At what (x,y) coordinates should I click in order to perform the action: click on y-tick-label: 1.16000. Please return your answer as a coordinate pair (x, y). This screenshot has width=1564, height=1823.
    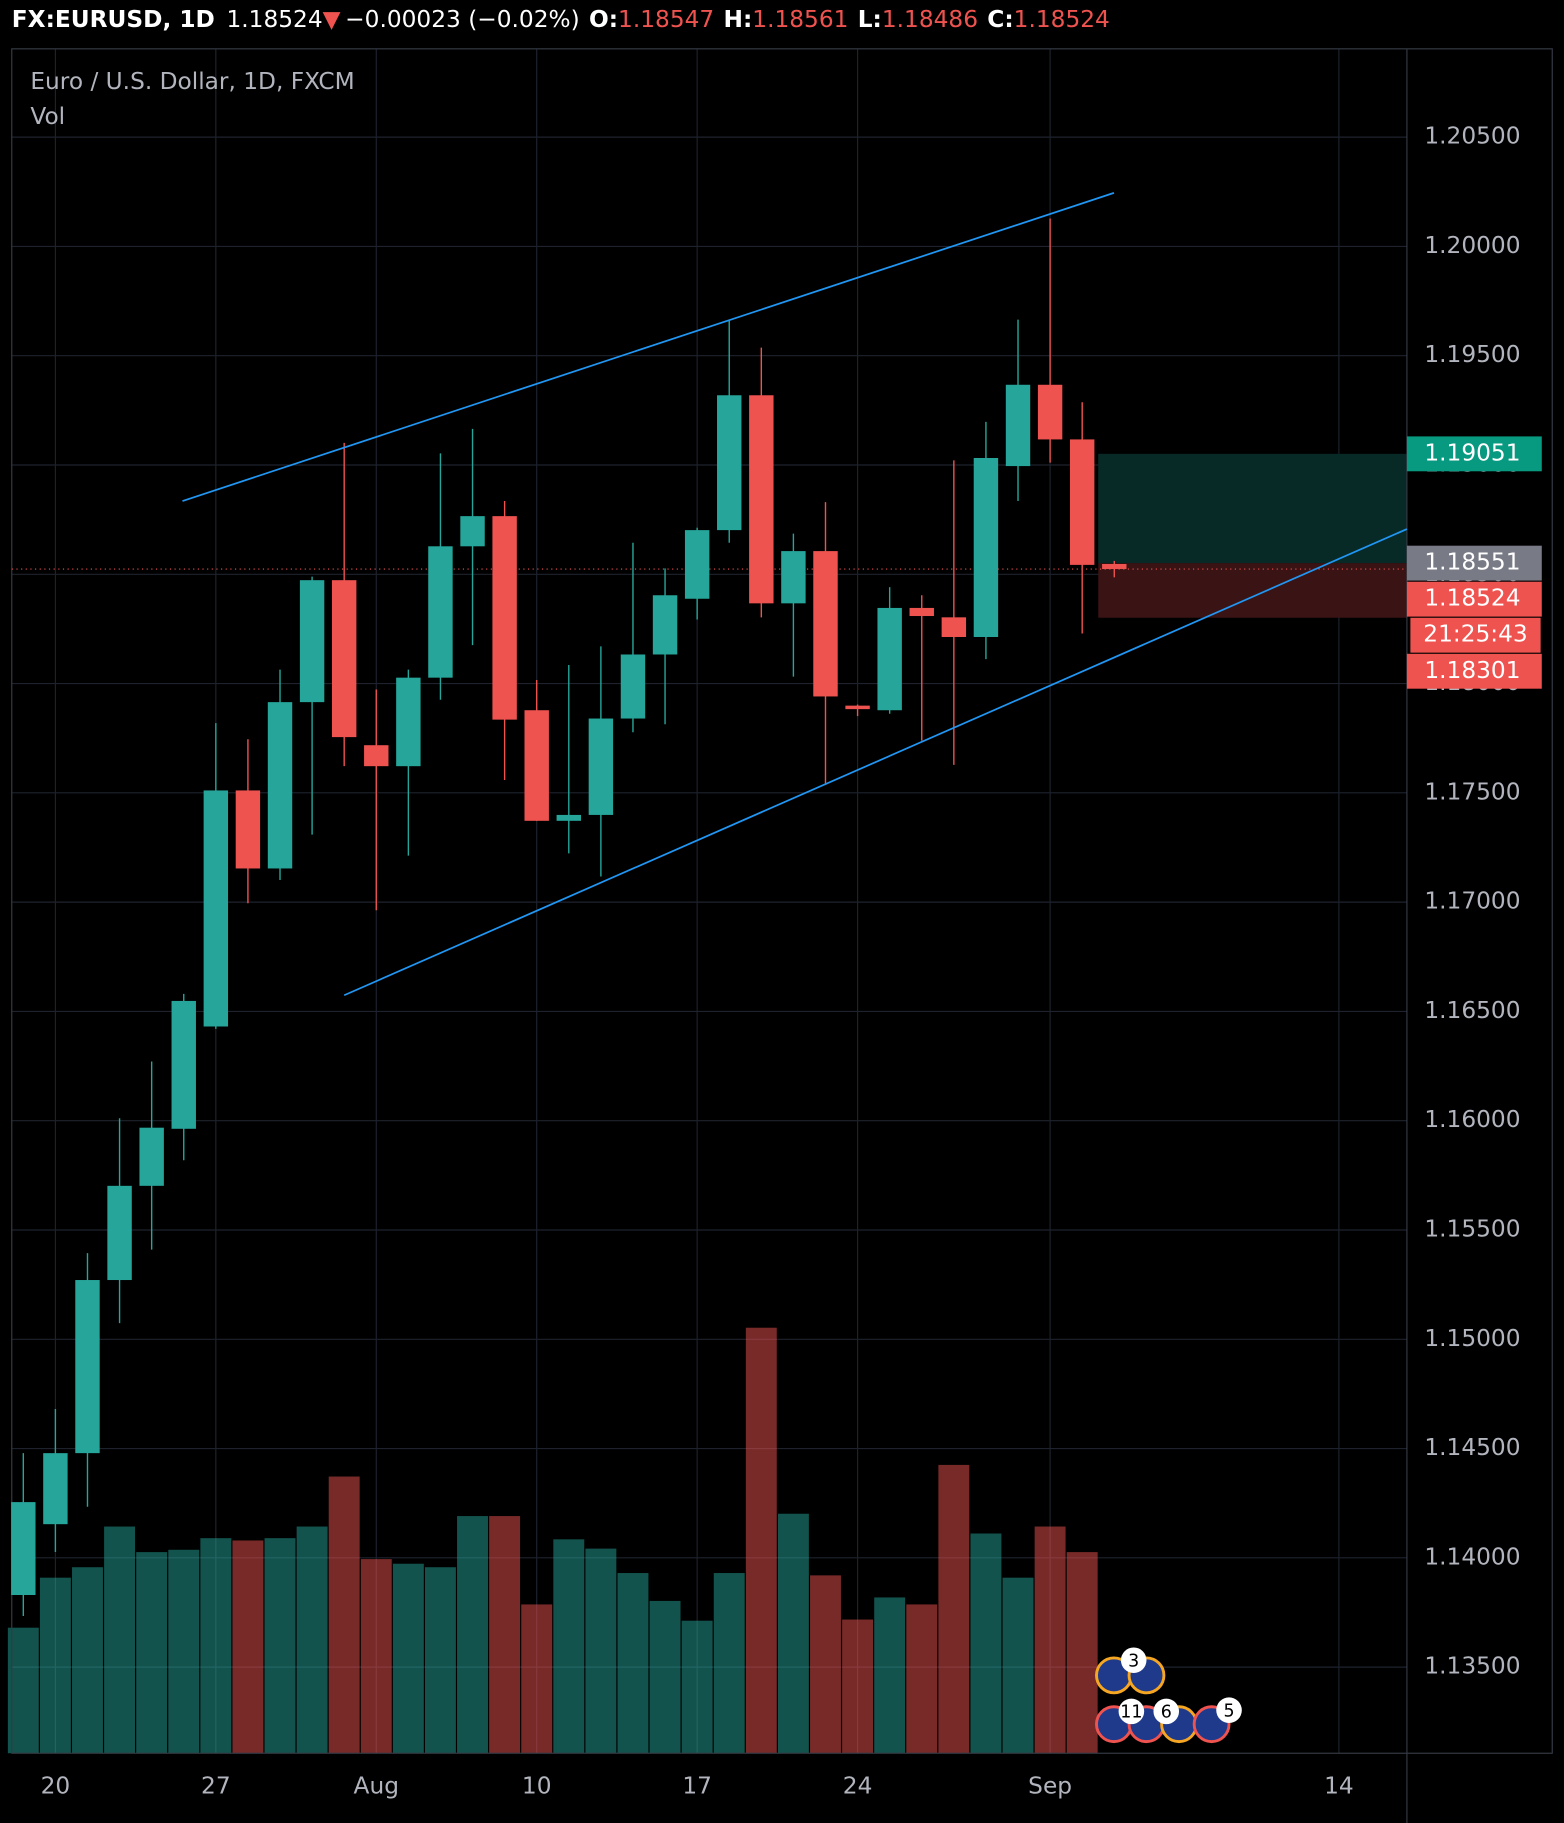
    Looking at the image, I should click on (1472, 1119).